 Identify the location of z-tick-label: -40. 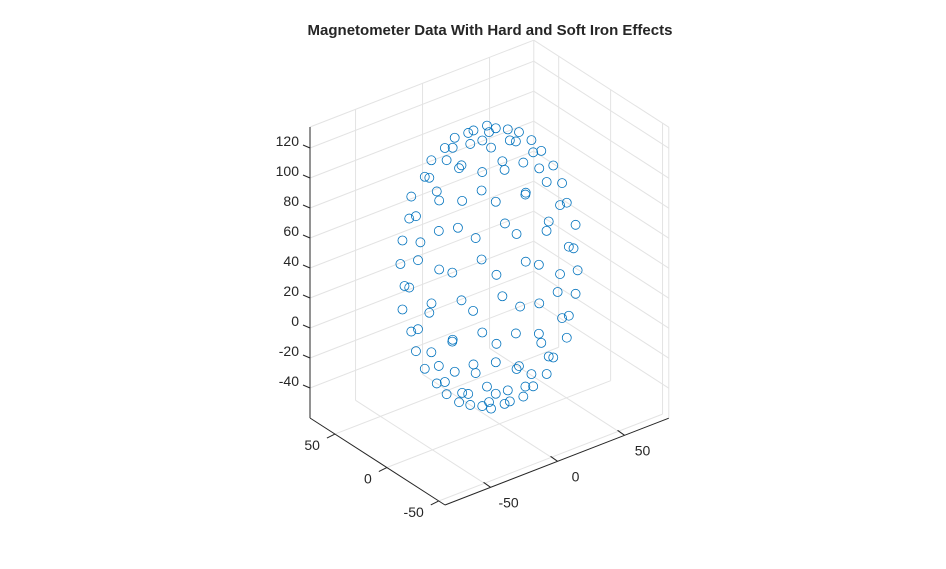
(289, 381).